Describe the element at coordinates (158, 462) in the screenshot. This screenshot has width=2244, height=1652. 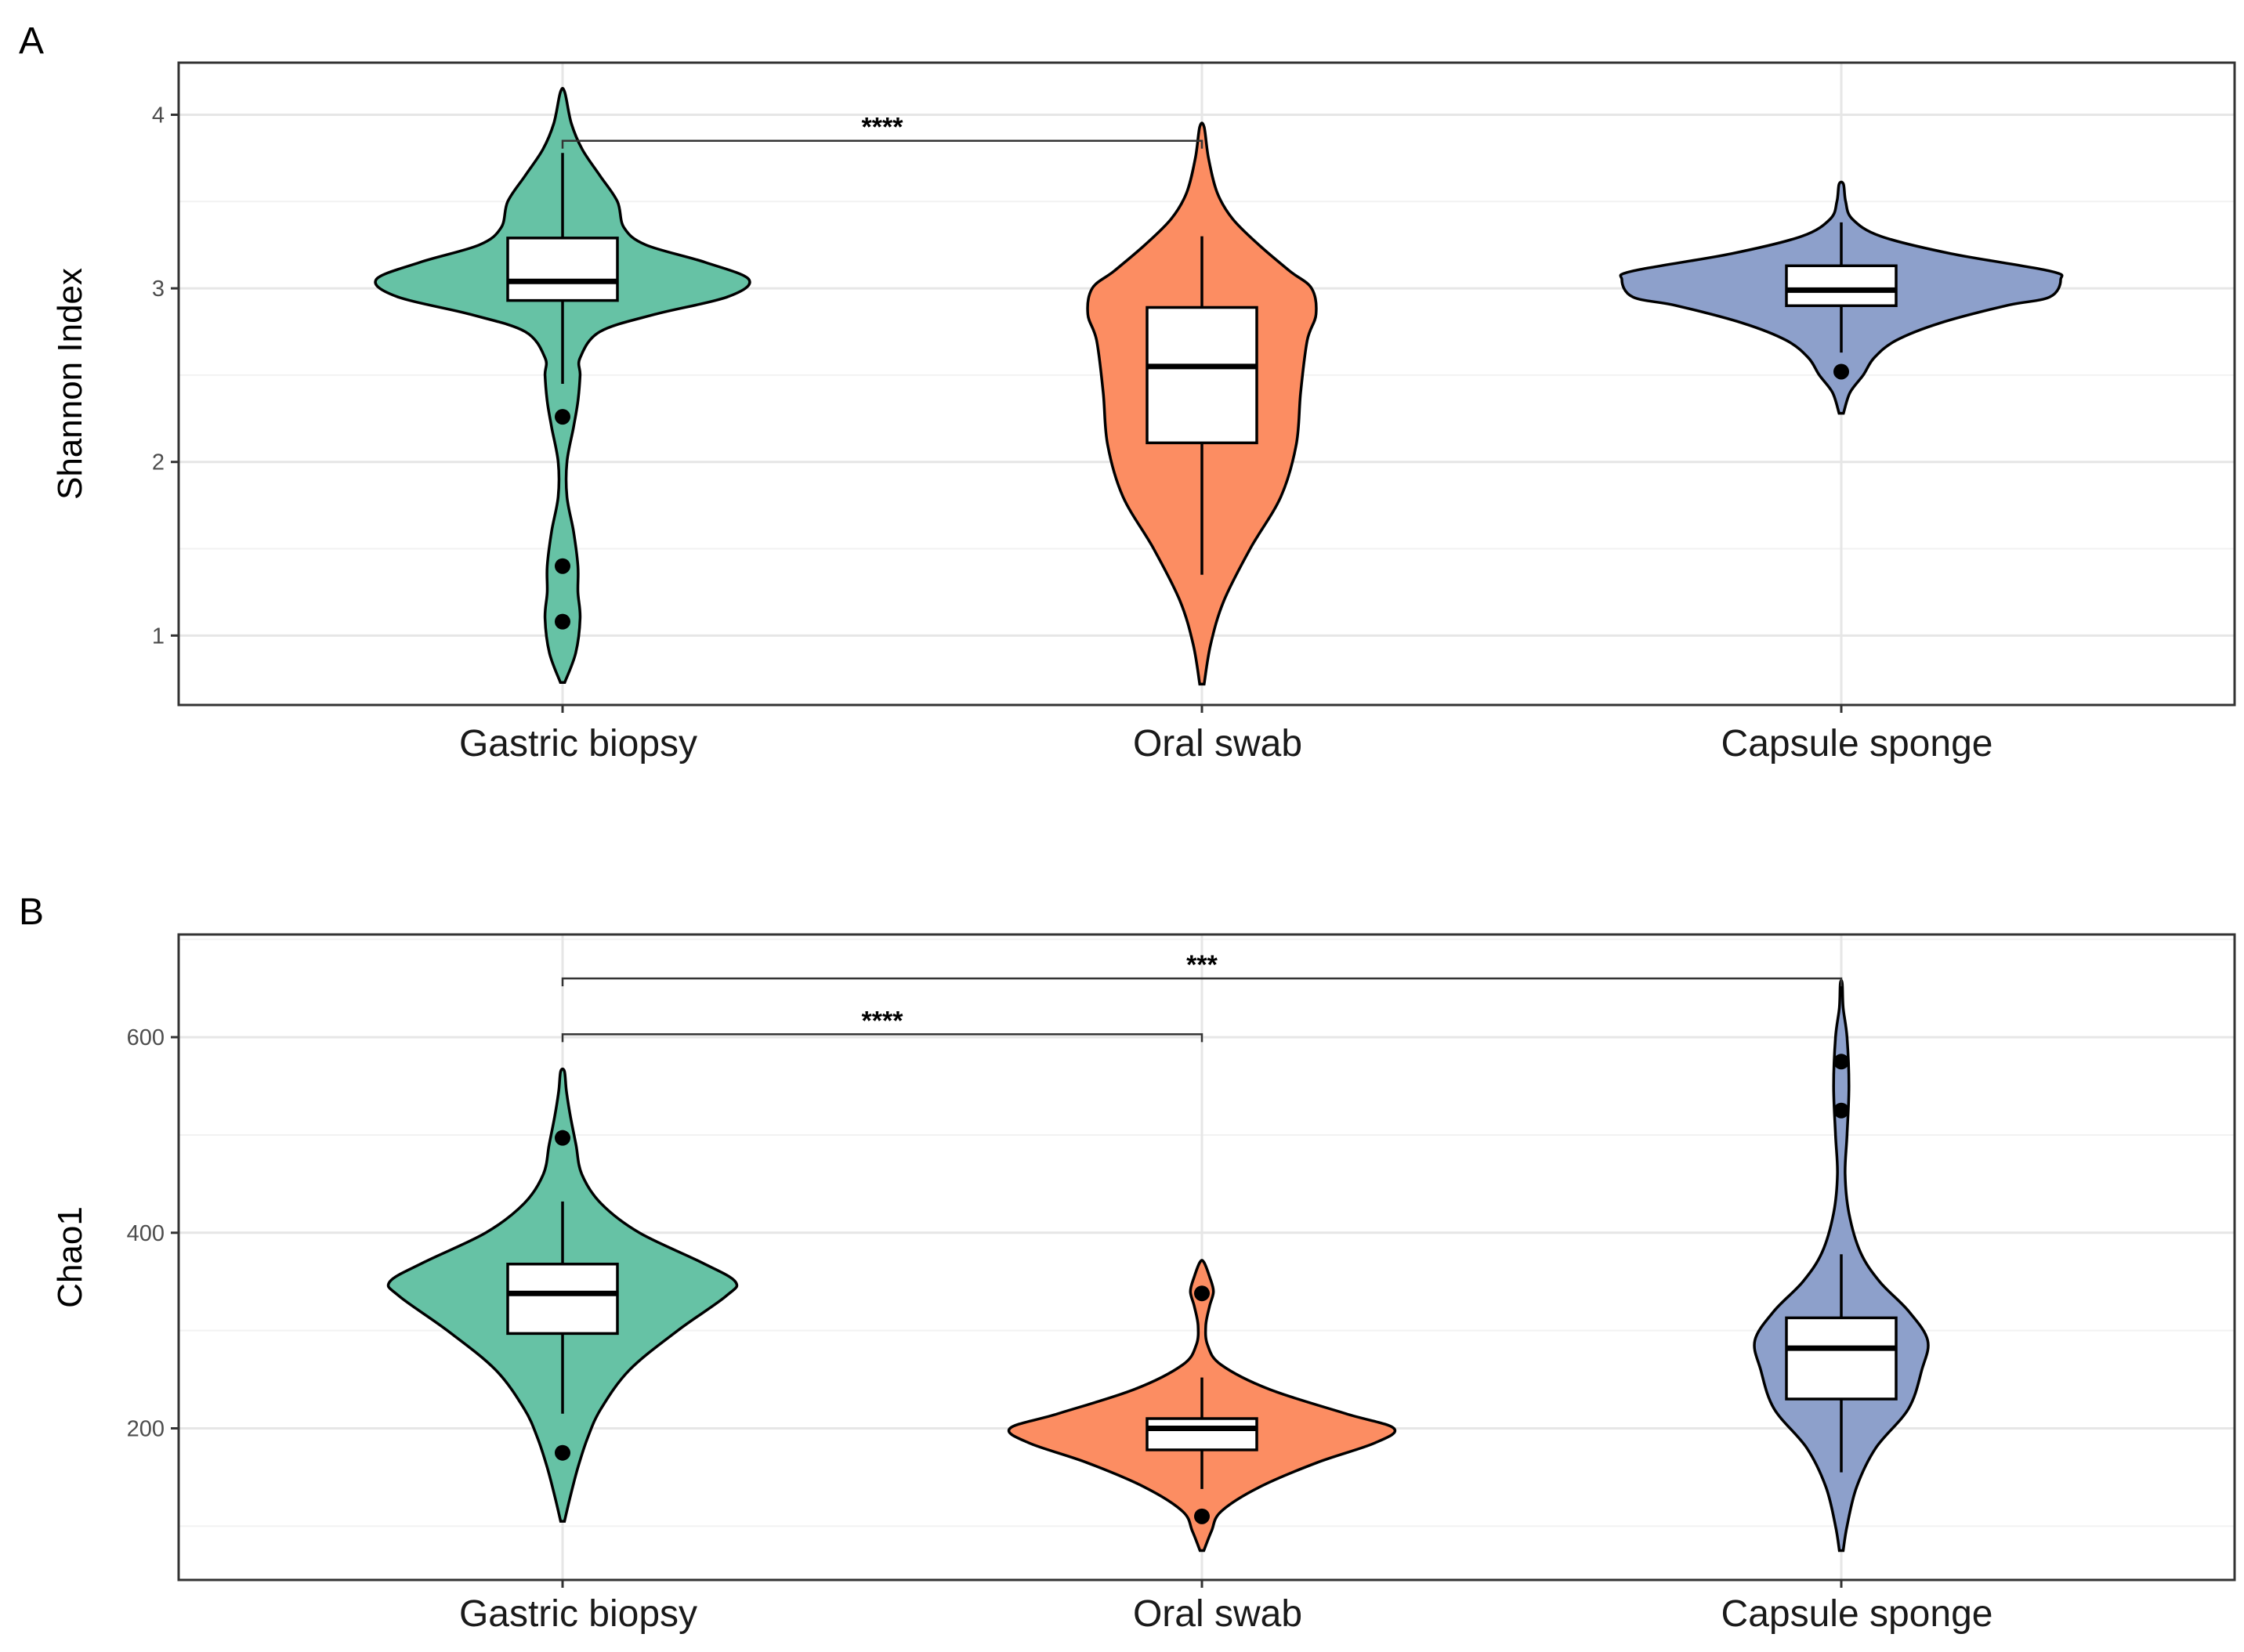
I see `y-tick-label: 2` at that location.